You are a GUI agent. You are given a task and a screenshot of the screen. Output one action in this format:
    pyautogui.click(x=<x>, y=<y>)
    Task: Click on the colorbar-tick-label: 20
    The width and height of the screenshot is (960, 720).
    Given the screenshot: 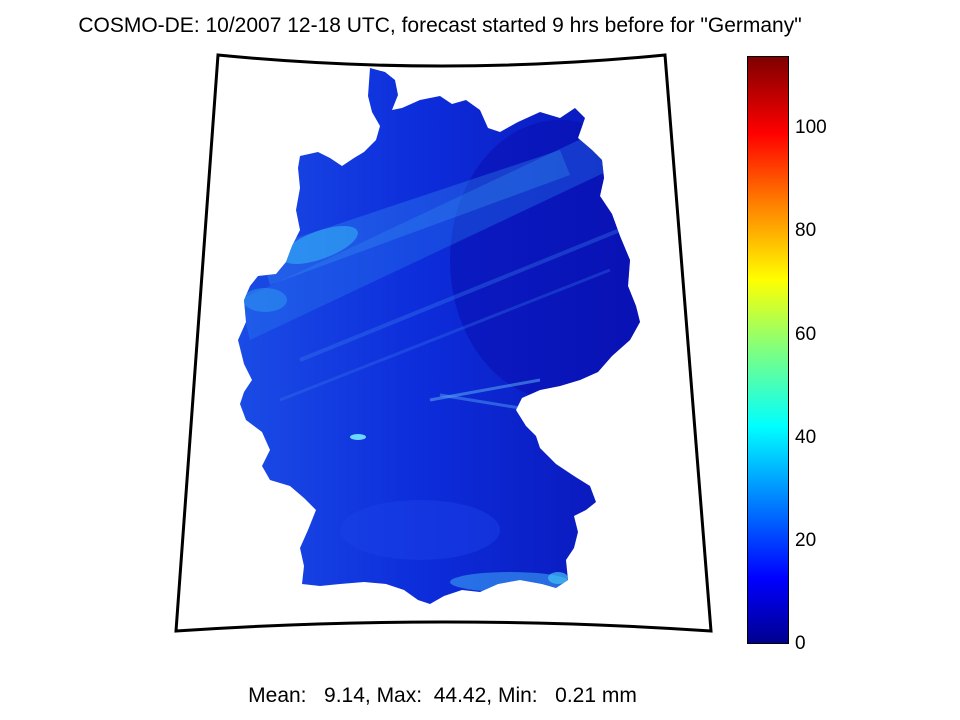 What is the action you would take?
    pyautogui.click(x=806, y=540)
    